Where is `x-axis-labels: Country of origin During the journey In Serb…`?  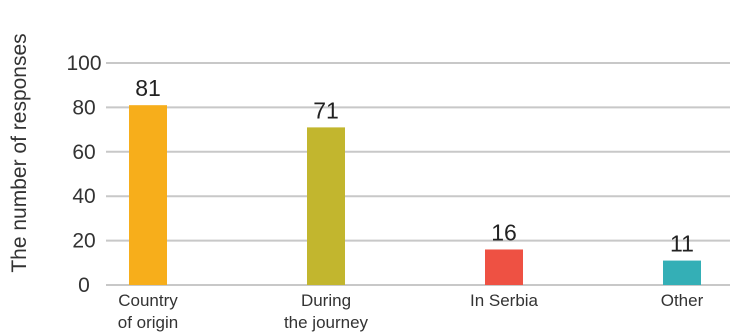 x-axis-labels: Country of origin During the journey In Serb… is located at coordinates (411, 311).